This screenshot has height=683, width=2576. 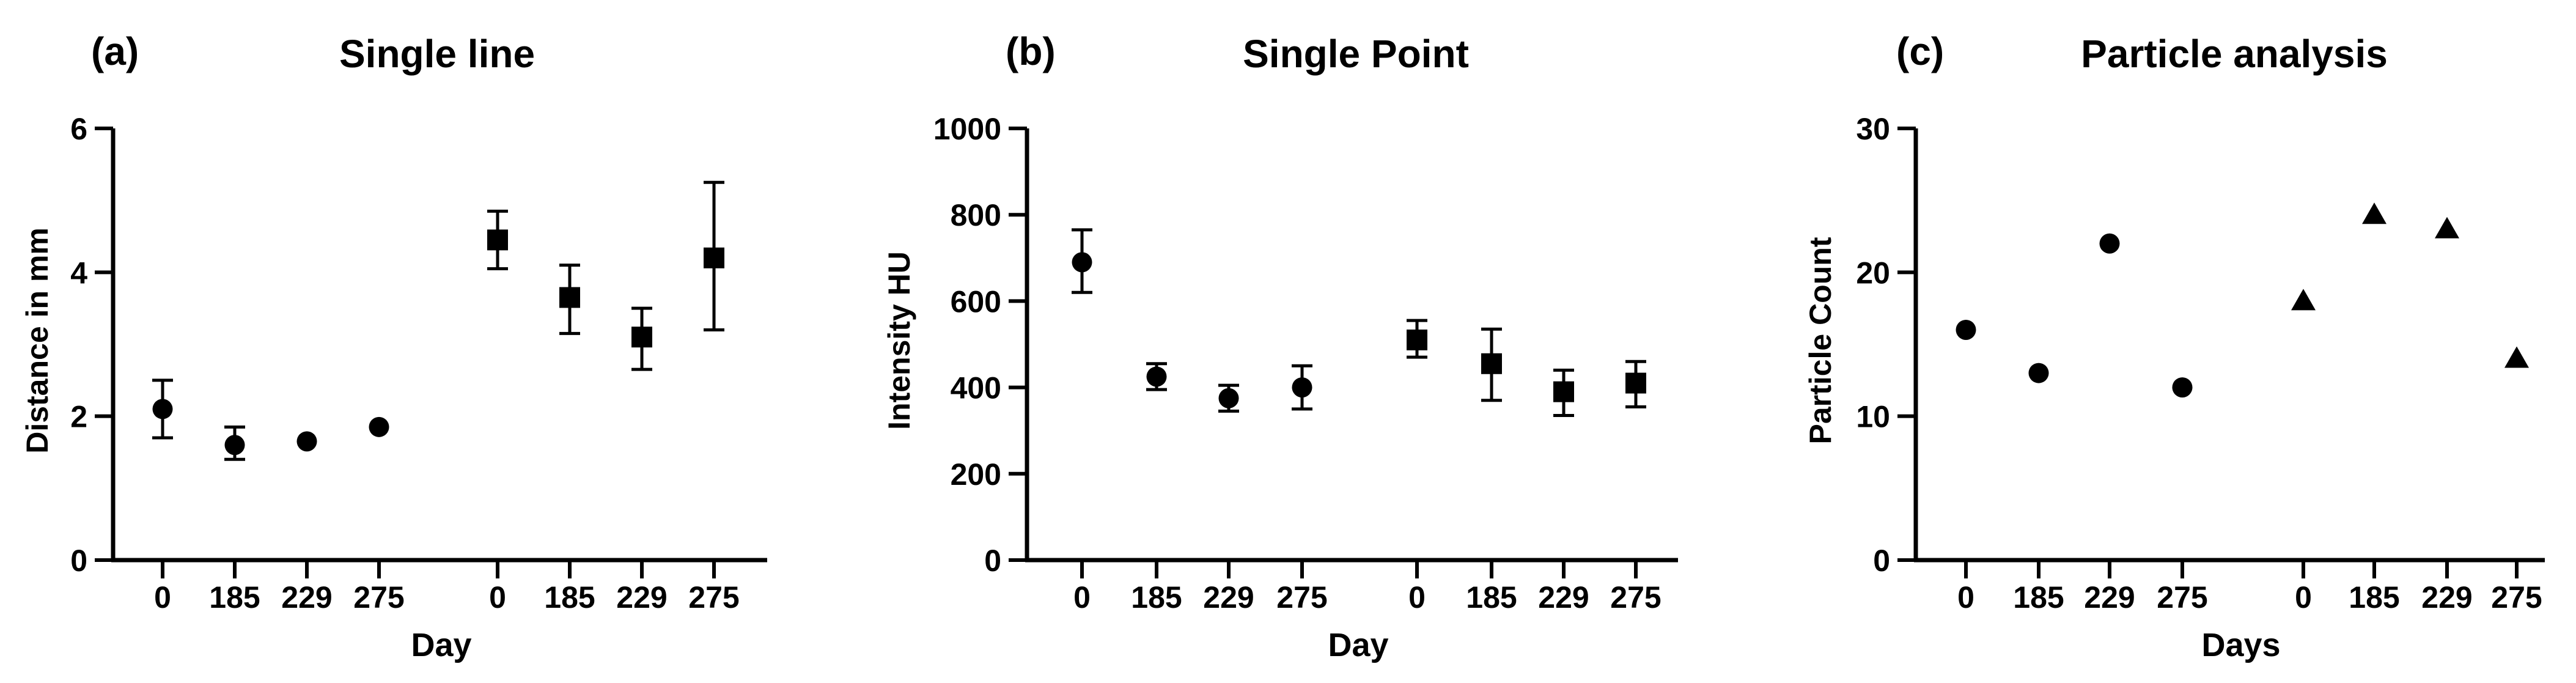 I want to click on y-tick-label: 200, so click(x=976, y=475).